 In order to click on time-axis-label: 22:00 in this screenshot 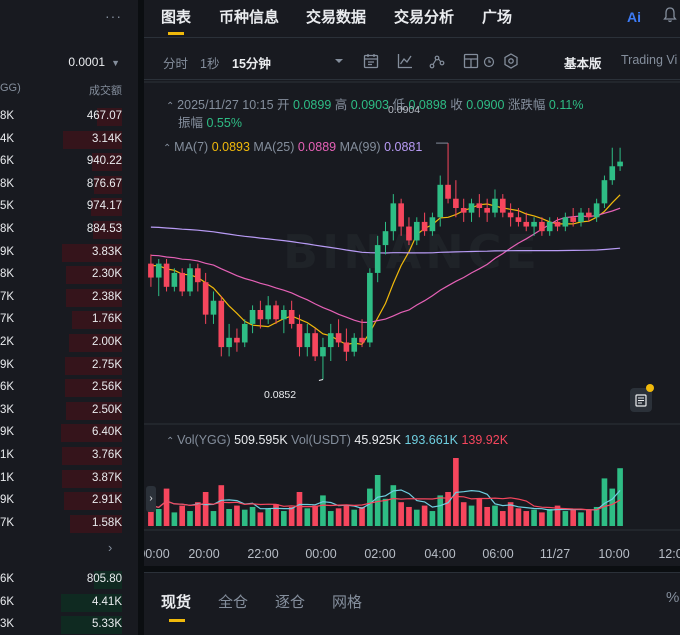, I will do `click(262, 554)`.